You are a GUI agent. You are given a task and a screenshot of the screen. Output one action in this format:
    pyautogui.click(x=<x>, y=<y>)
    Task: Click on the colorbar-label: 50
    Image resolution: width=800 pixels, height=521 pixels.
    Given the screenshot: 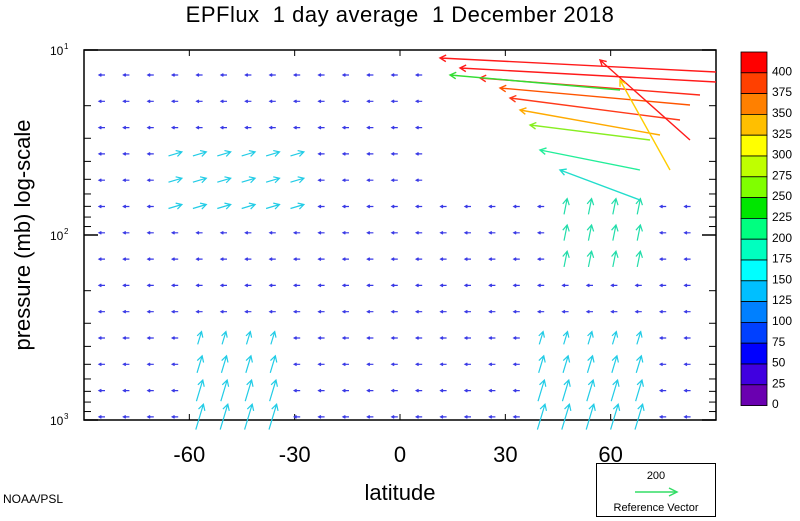 What is the action you would take?
    pyautogui.click(x=779, y=363)
    